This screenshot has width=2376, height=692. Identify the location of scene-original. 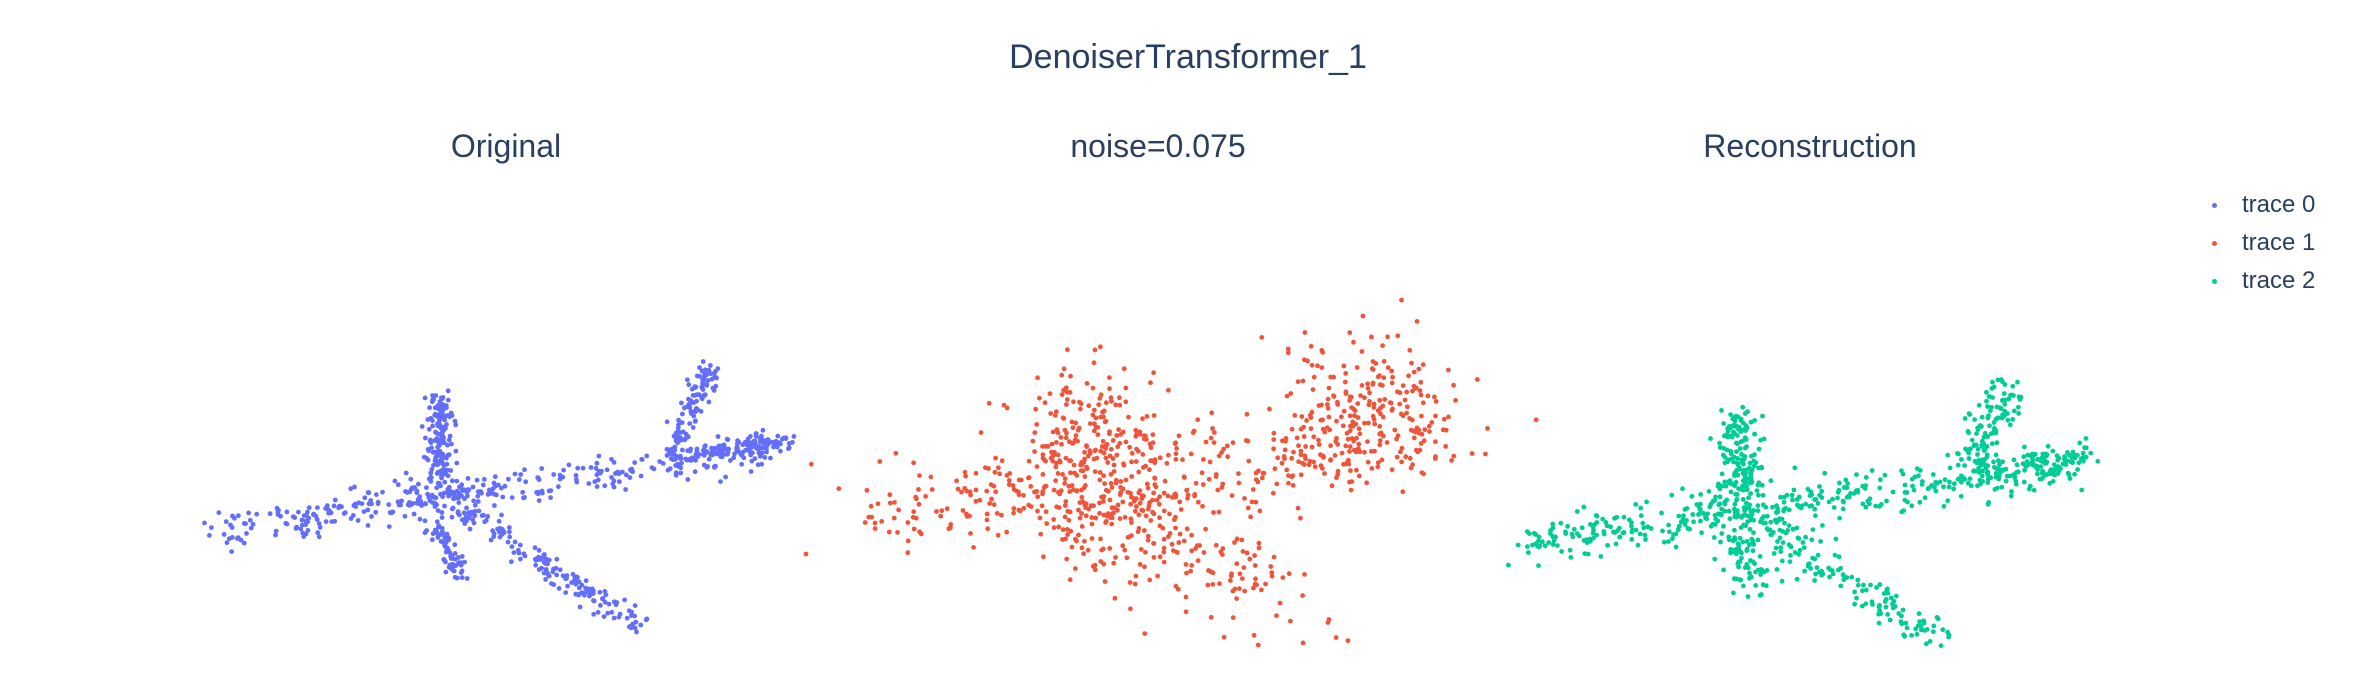
(499, 497).